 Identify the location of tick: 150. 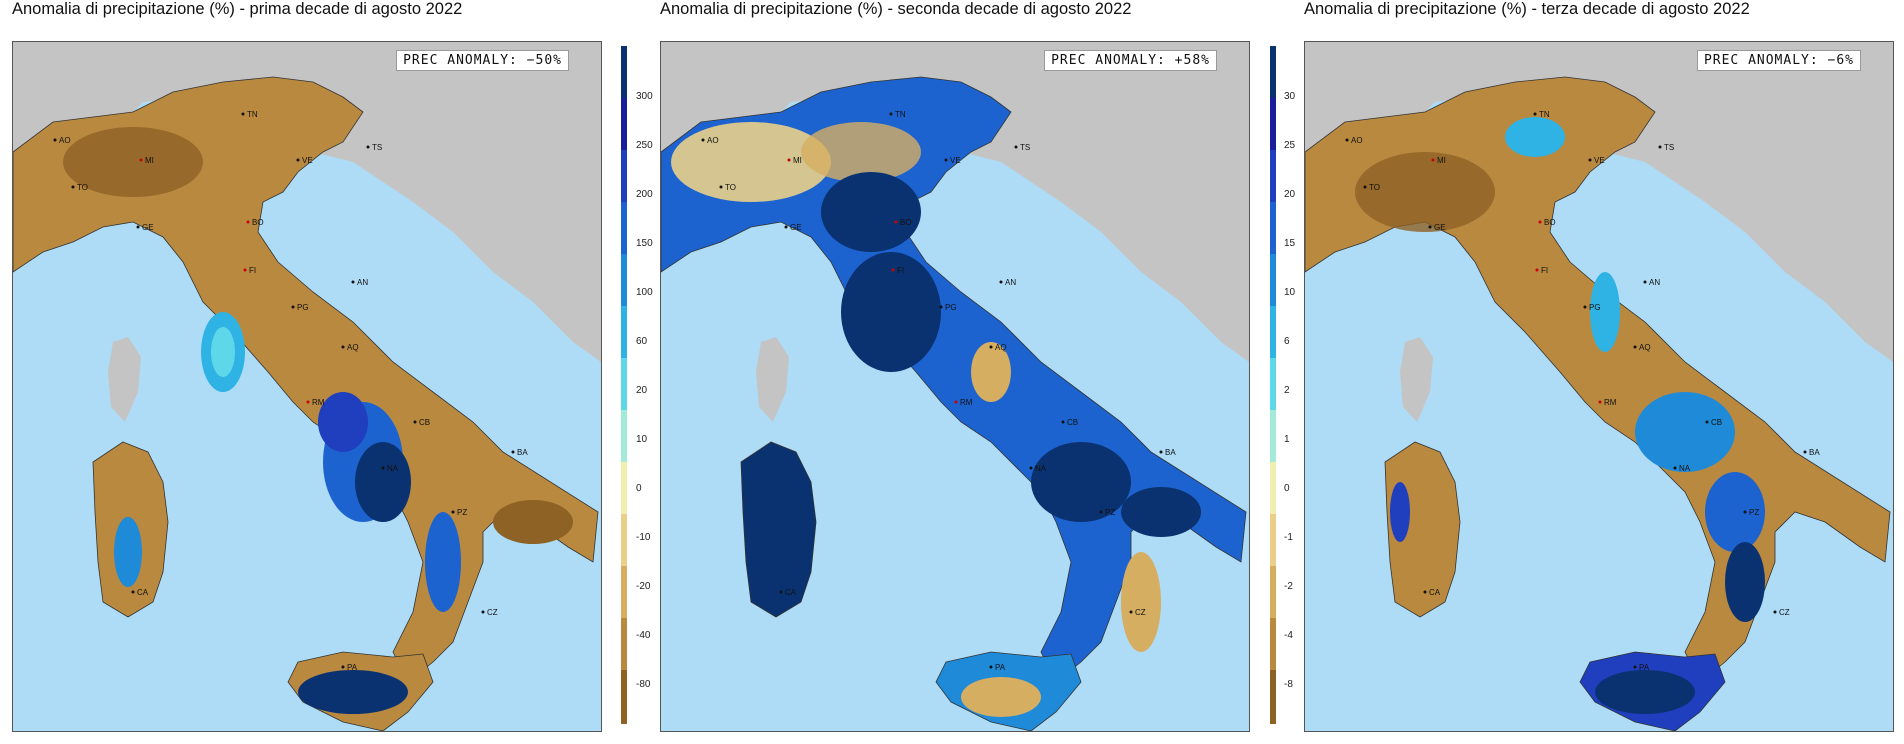
(644, 243).